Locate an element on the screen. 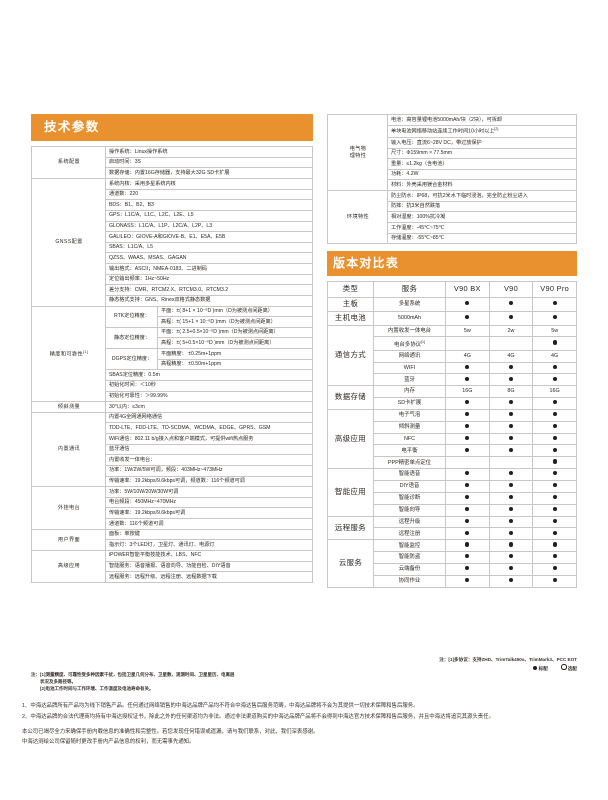  version-service: 蓝牙 is located at coordinates (409, 380).